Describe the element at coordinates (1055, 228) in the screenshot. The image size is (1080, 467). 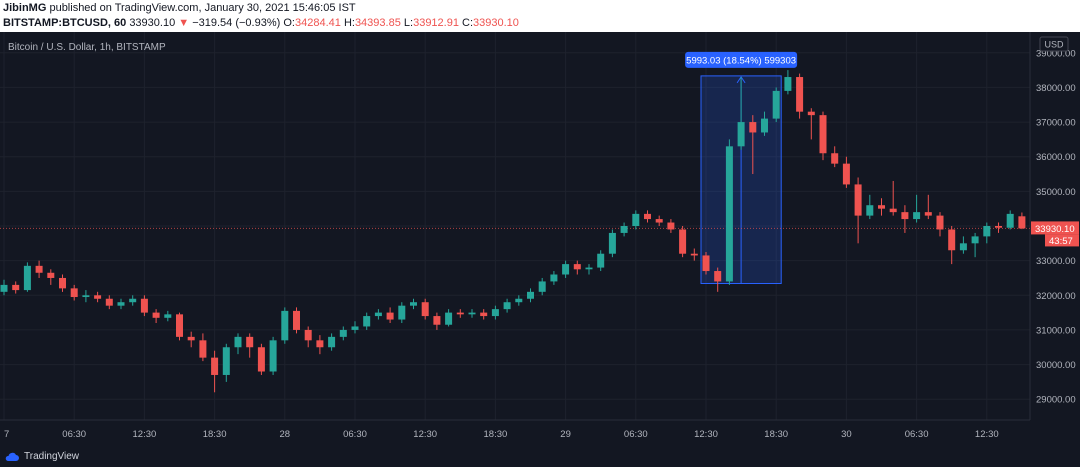
I see `last-price-tag` at that location.